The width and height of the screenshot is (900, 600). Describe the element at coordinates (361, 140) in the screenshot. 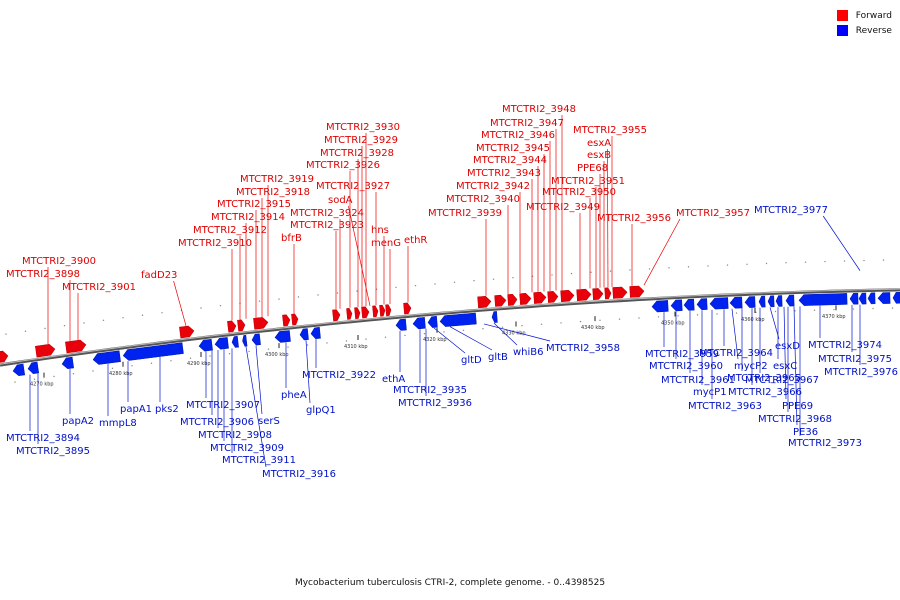

I see `forward-gene-label: MTCTRI2_3929` at that location.